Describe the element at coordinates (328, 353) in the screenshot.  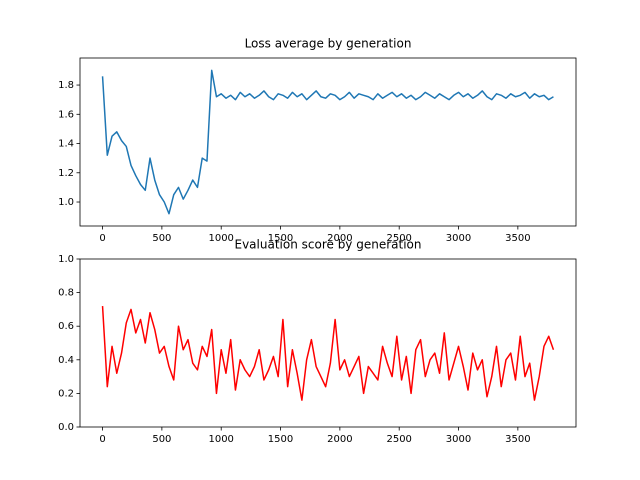
I see `data-line` at that location.